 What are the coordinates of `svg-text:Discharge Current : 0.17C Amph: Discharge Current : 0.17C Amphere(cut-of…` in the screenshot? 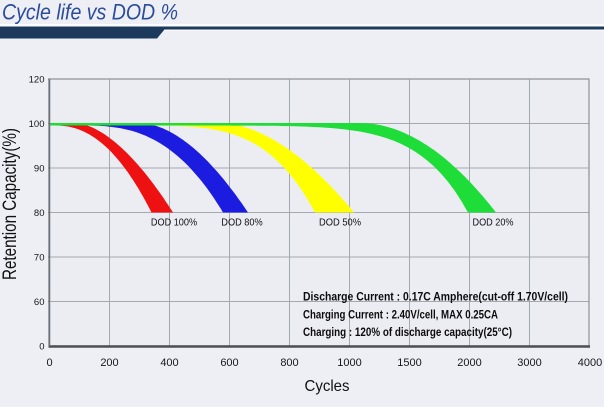 It's located at (435, 297).